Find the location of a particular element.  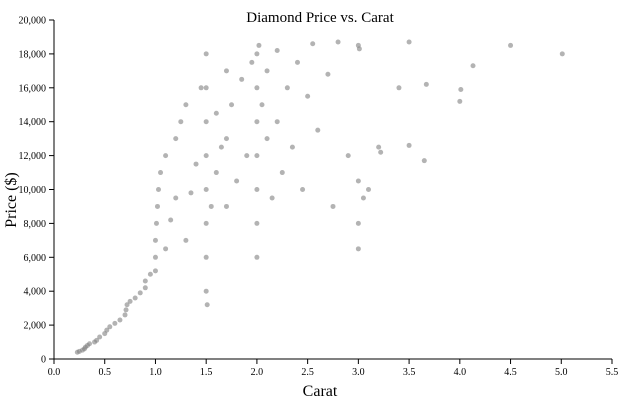

x-tick-label: 2.5 is located at coordinates (307, 372).